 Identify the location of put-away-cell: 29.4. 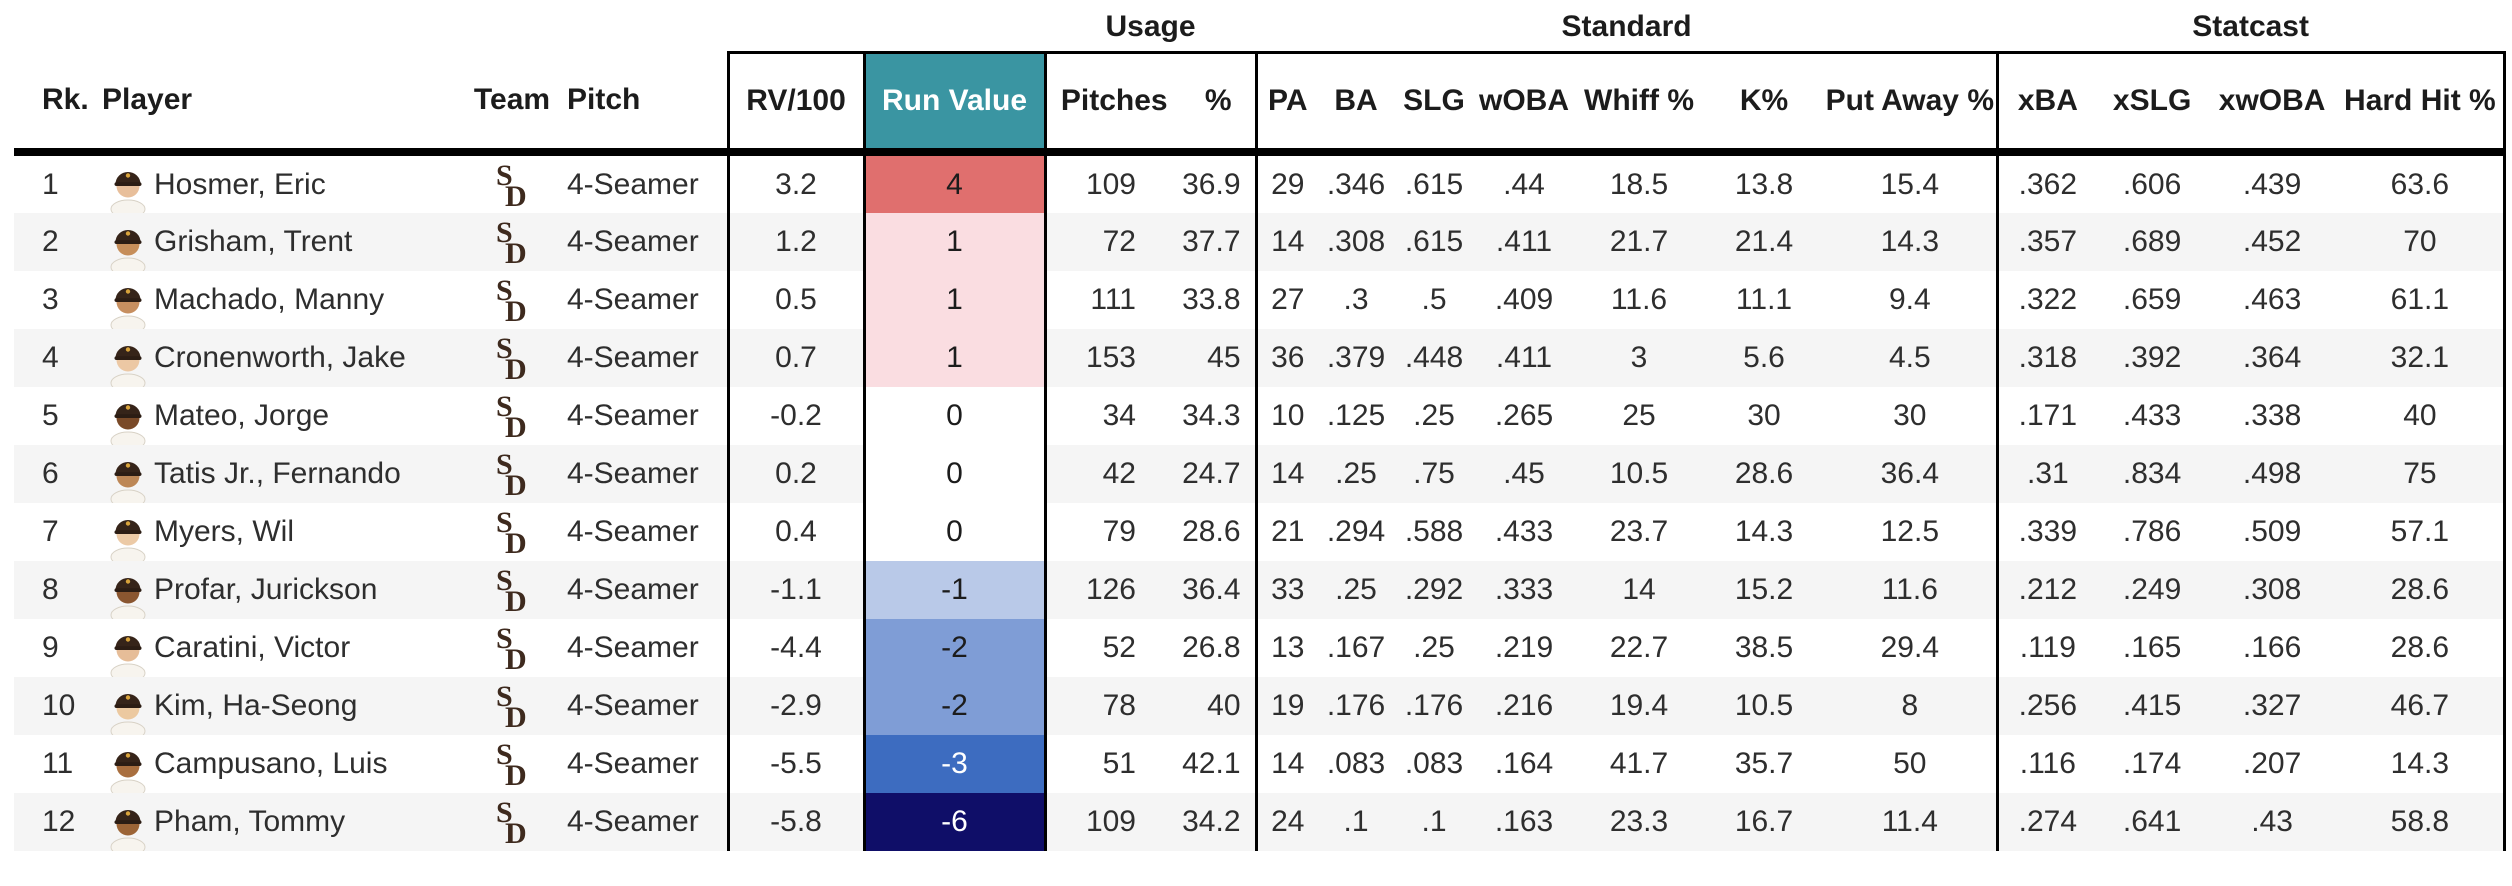
(1909, 647).